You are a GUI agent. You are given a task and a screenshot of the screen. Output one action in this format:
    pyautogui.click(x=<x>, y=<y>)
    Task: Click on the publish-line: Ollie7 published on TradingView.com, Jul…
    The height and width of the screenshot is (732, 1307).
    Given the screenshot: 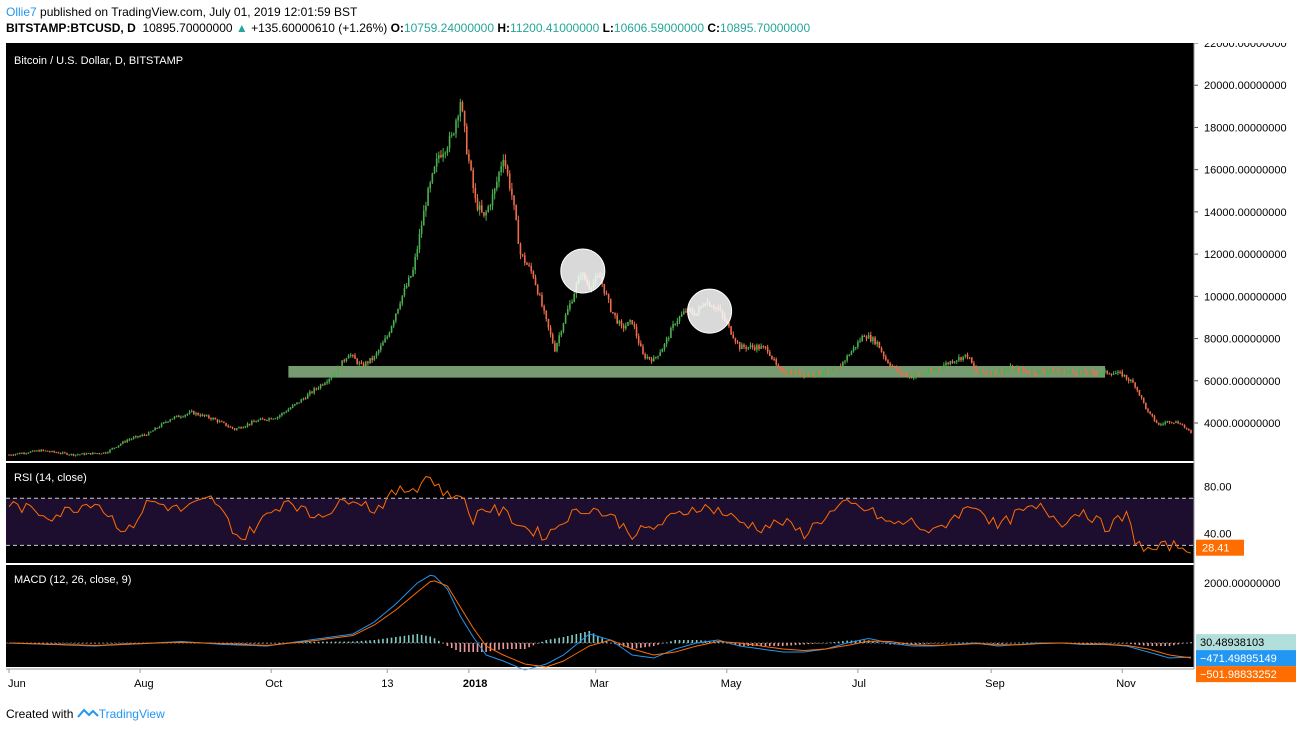 What is the action you would take?
    pyautogui.click(x=651, y=12)
    